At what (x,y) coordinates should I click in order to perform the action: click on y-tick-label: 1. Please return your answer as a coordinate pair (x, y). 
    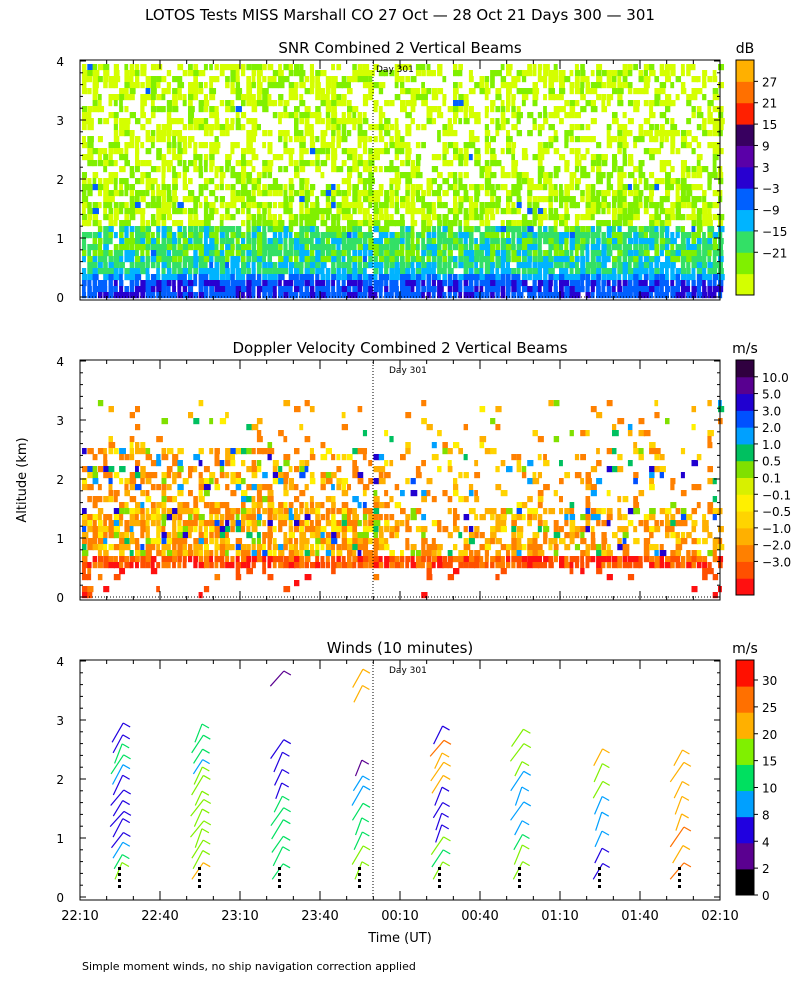
    Looking at the image, I should click on (60, 239).